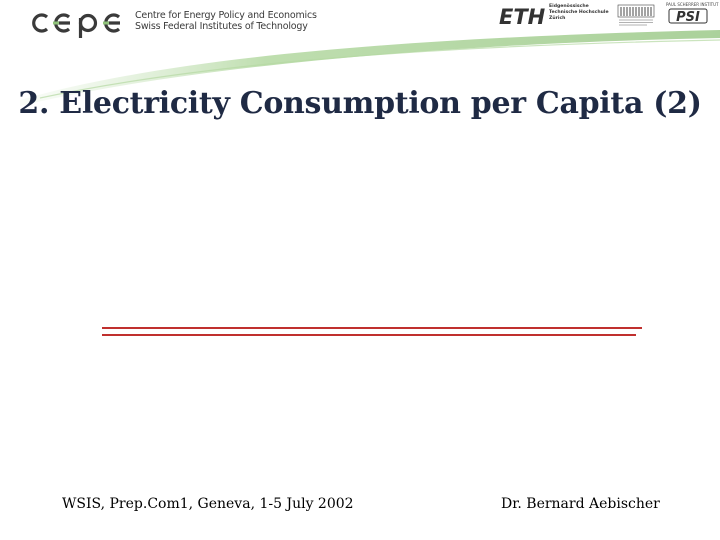 This screenshot has width=720, height=540. Describe the element at coordinates (379, 69) in the screenshot. I see `header-swoosh-thin` at that location.